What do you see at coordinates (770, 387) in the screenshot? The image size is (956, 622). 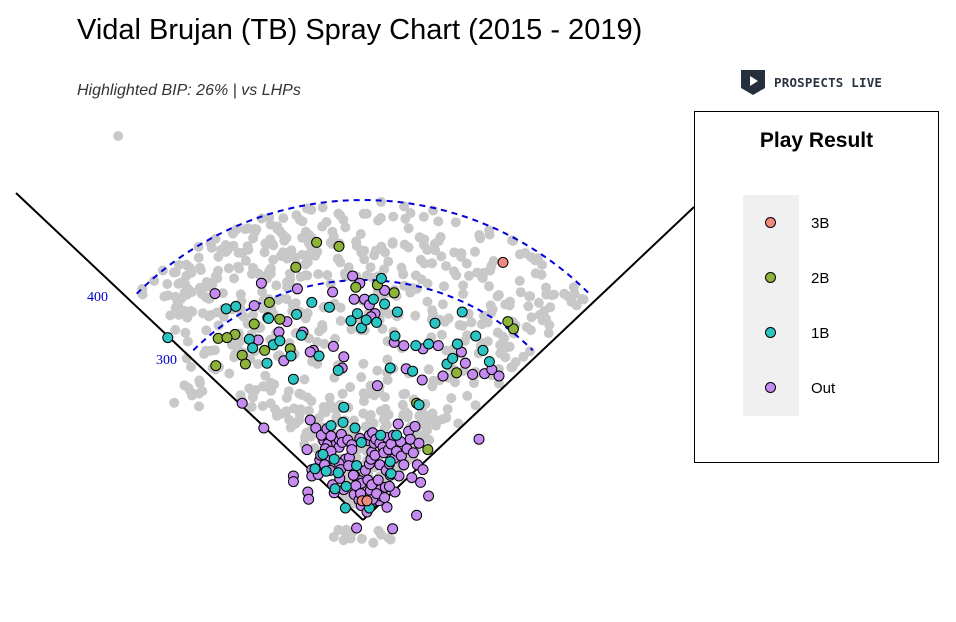 I see `legend-swatch-out` at bounding box center [770, 387].